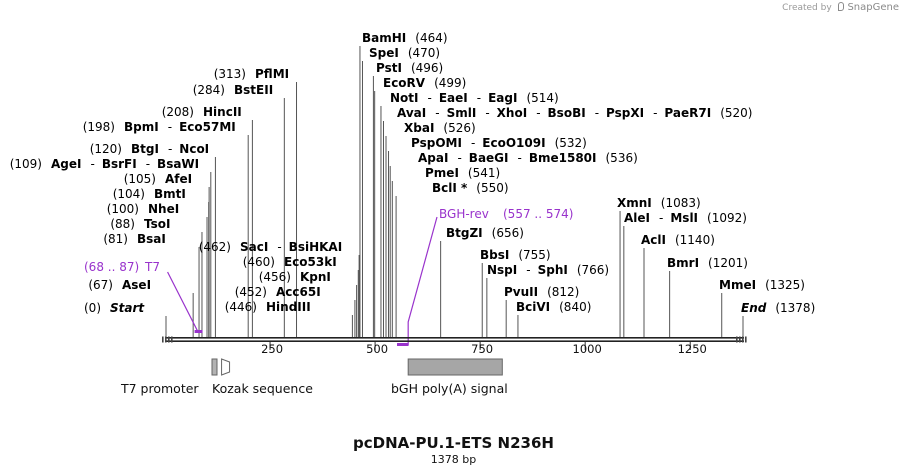  Describe the element at coordinates (593, 270) in the screenshot. I see `site-position-nspi: (766)` at that location.